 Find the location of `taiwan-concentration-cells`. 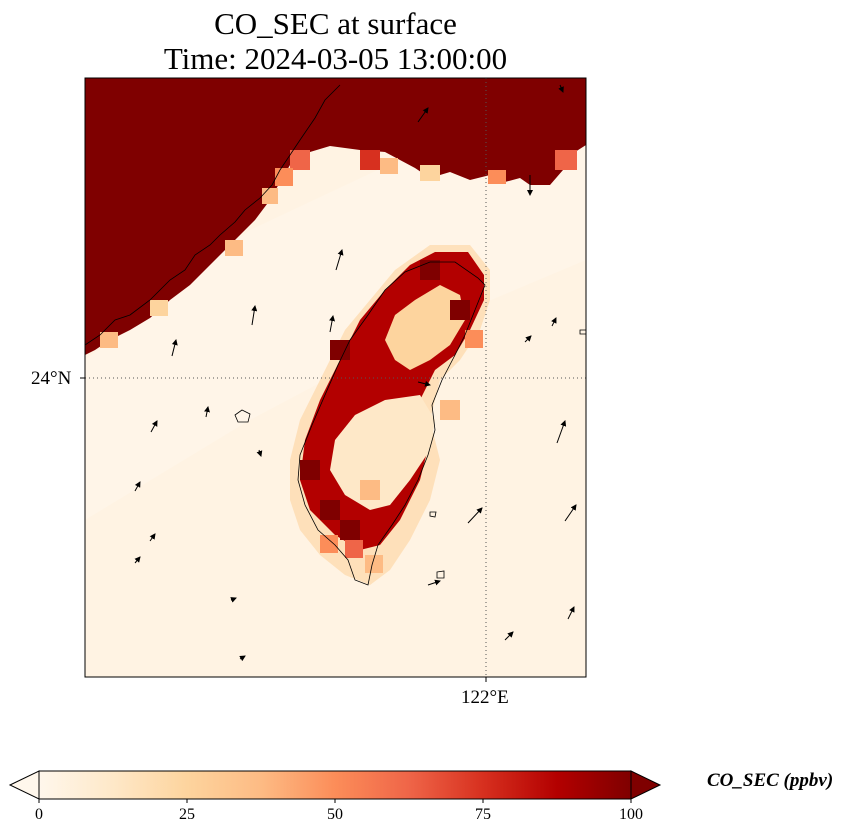

taiwan-concentration-cells is located at coordinates (390, 415).